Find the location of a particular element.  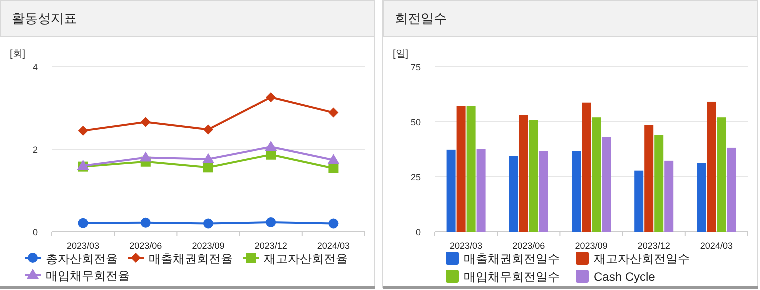

legend-label: Cash Cycle is located at coordinates (625, 277).